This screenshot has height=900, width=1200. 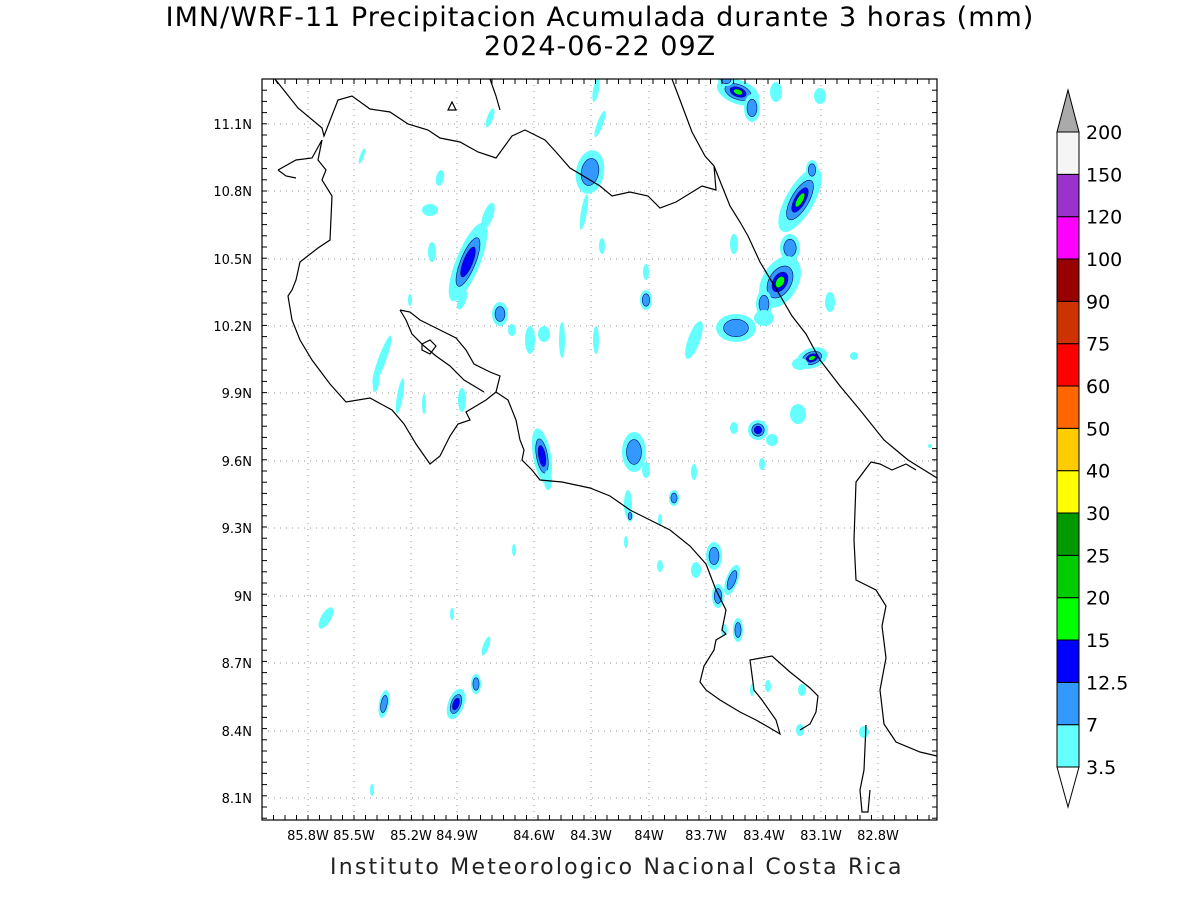 I want to click on lon-label: 84.9W, so click(x=457, y=836).